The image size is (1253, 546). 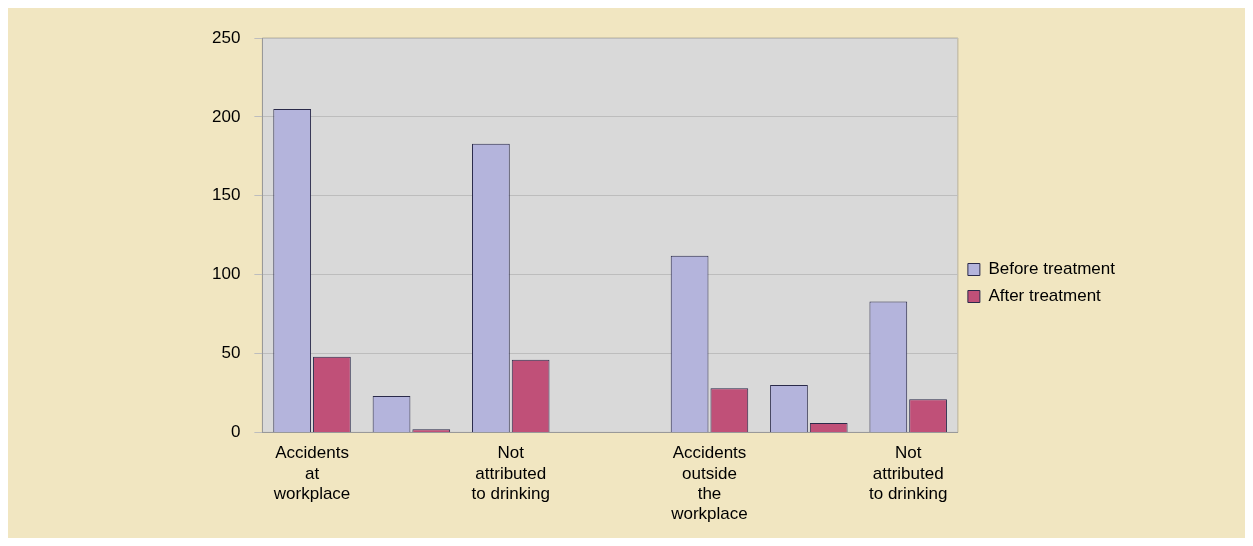 What do you see at coordinates (709, 494) in the screenshot?
I see `category-label: the` at bounding box center [709, 494].